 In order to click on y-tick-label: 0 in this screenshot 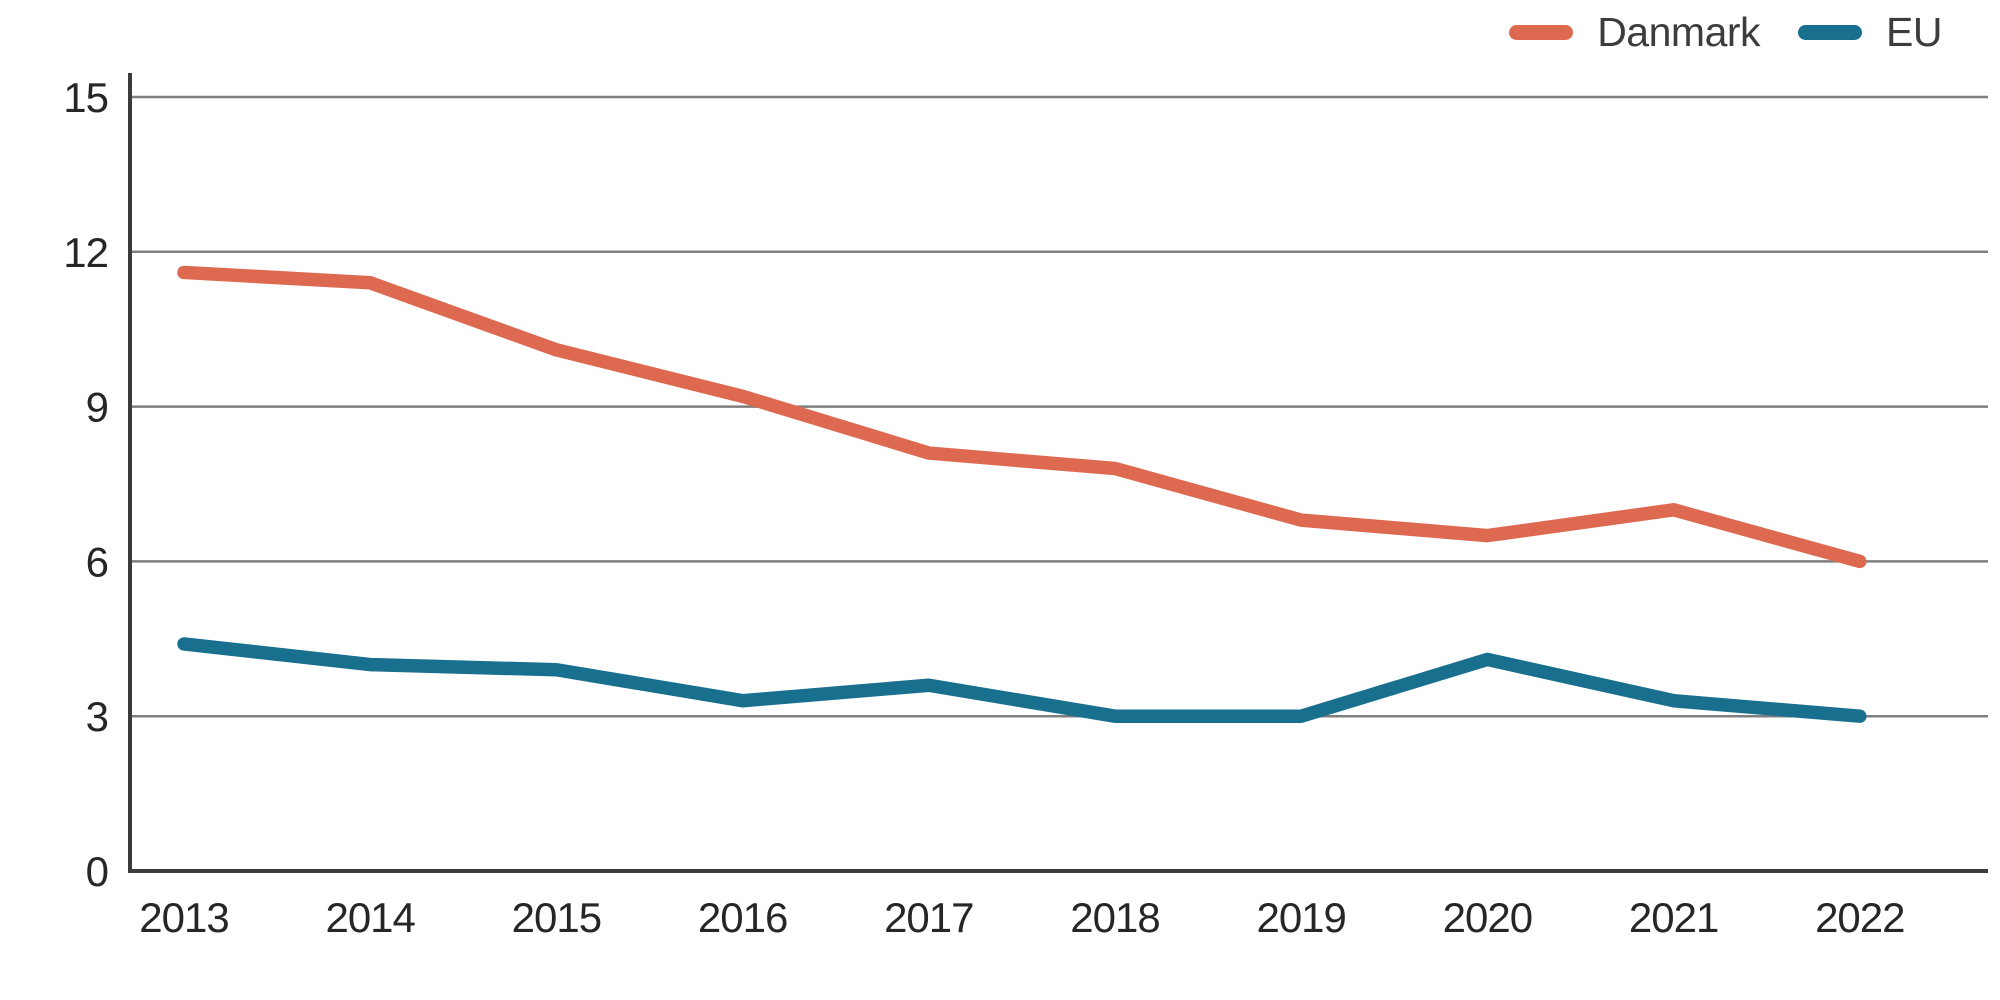, I will do `click(97, 871)`.